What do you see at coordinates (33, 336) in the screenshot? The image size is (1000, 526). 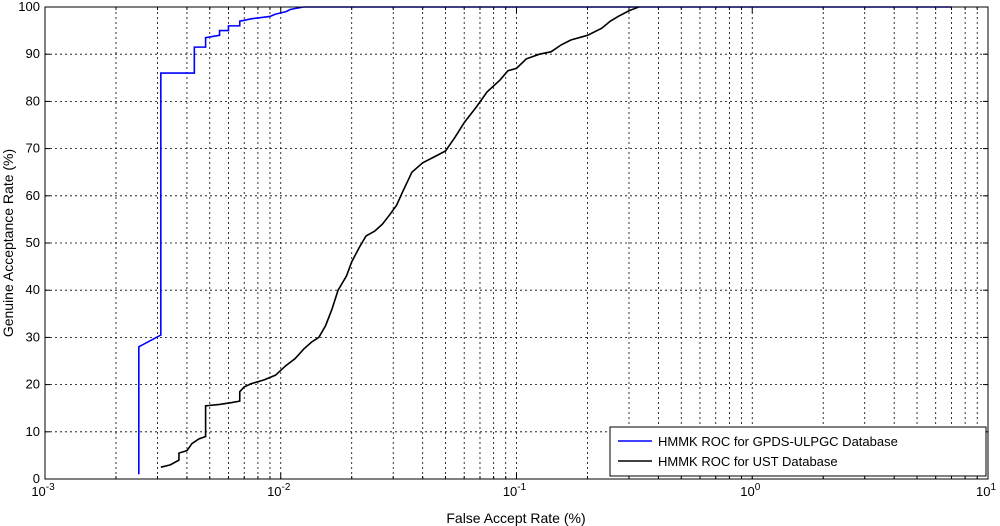 I see `y-tick-label: 30` at bounding box center [33, 336].